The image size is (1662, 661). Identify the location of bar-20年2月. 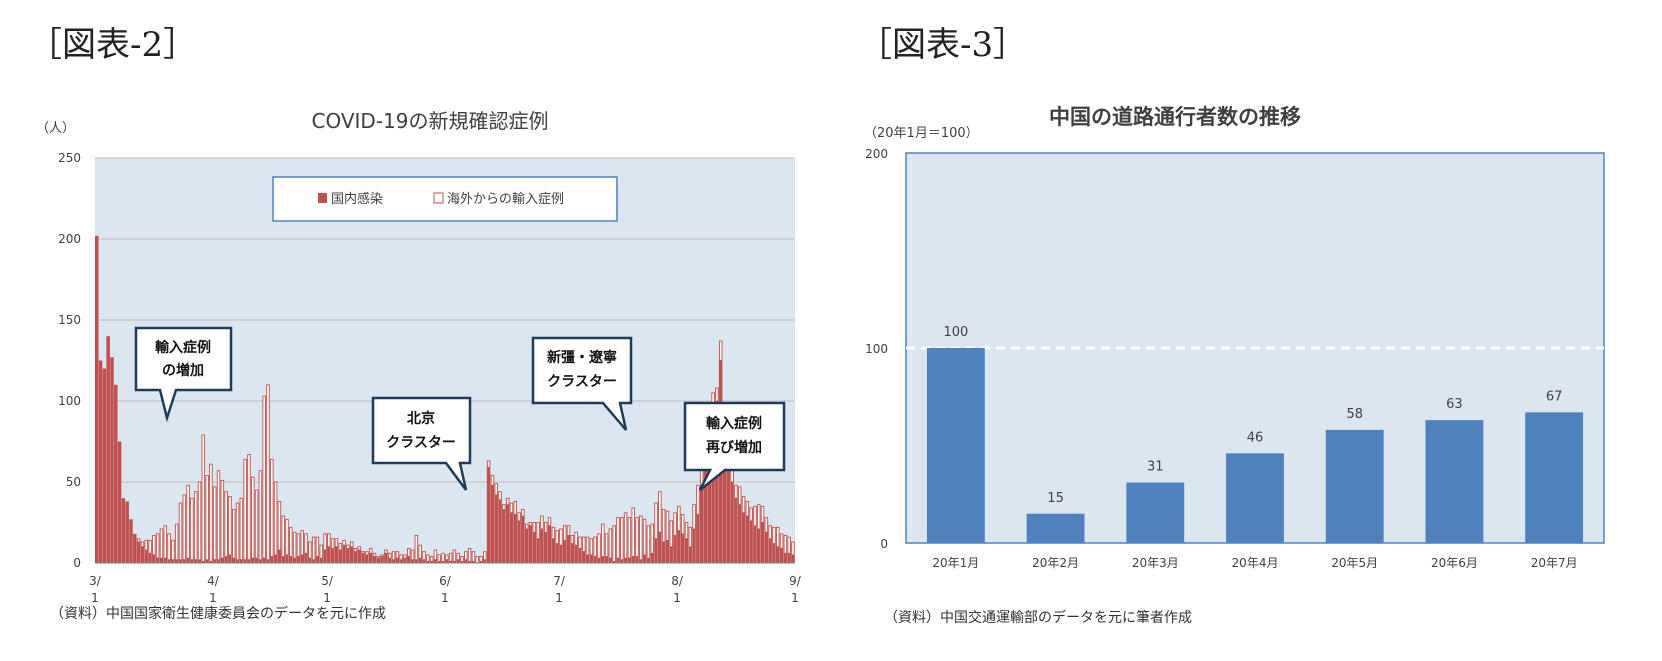
(1055, 528).